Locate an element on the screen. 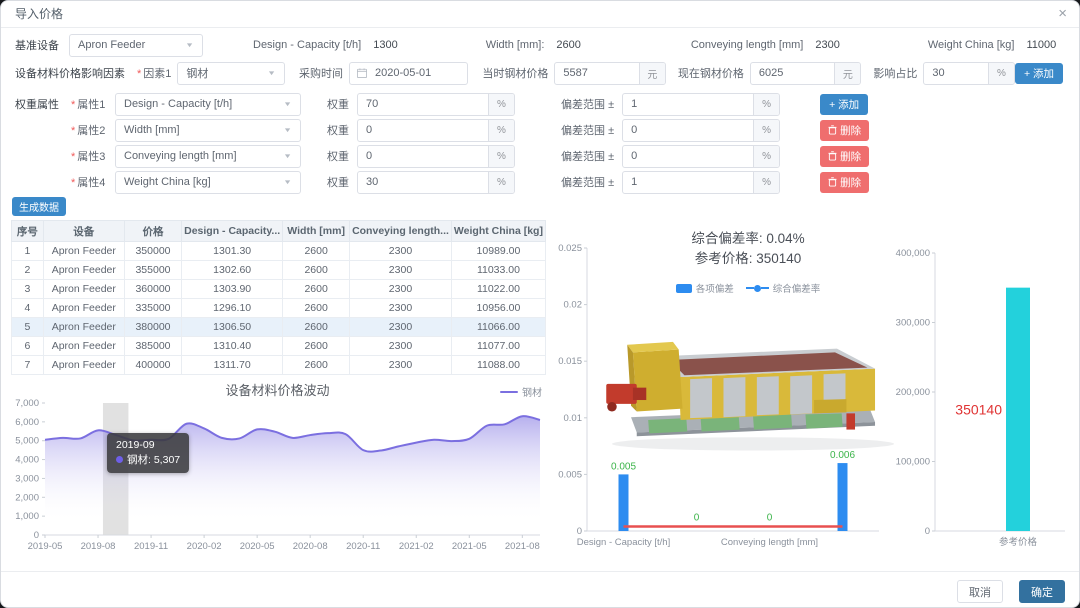 This screenshot has width=1080, height=608. deviation2-input: % is located at coordinates (701, 130).